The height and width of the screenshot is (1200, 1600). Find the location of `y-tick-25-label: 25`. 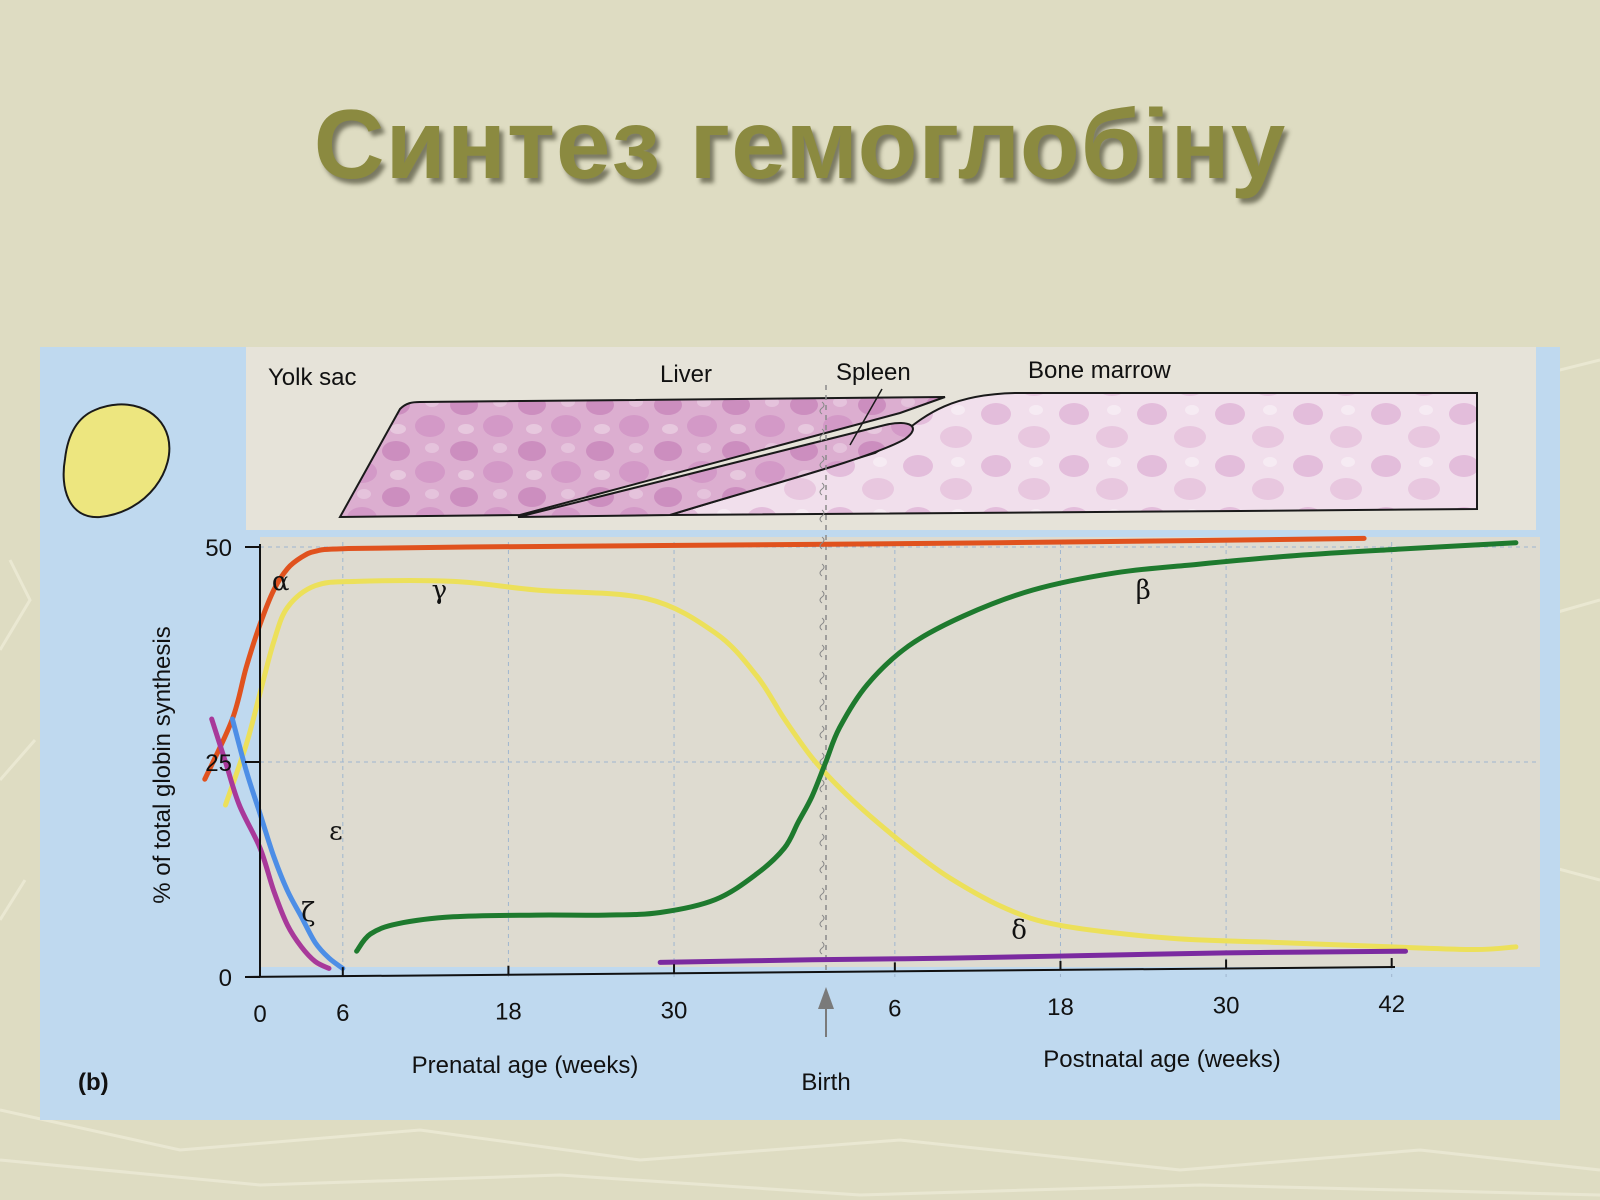

y-tick-25-label: 25 is located at coordinates (218, 763).